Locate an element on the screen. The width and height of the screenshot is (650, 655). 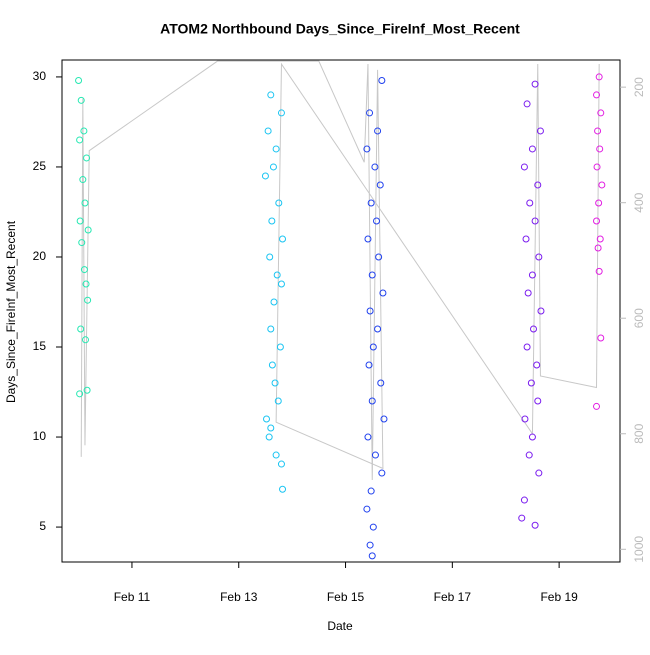
y2-tick-label: 800 is located at coordinates (639, 433).